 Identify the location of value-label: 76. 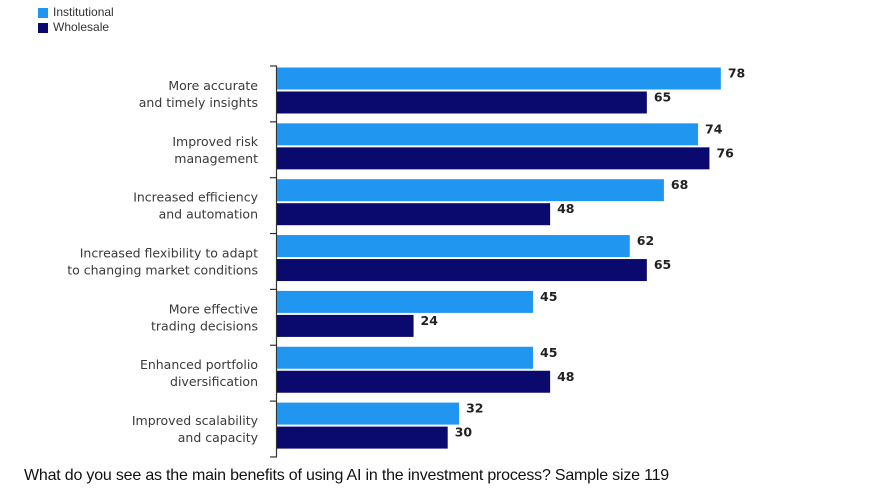
(725, 152).